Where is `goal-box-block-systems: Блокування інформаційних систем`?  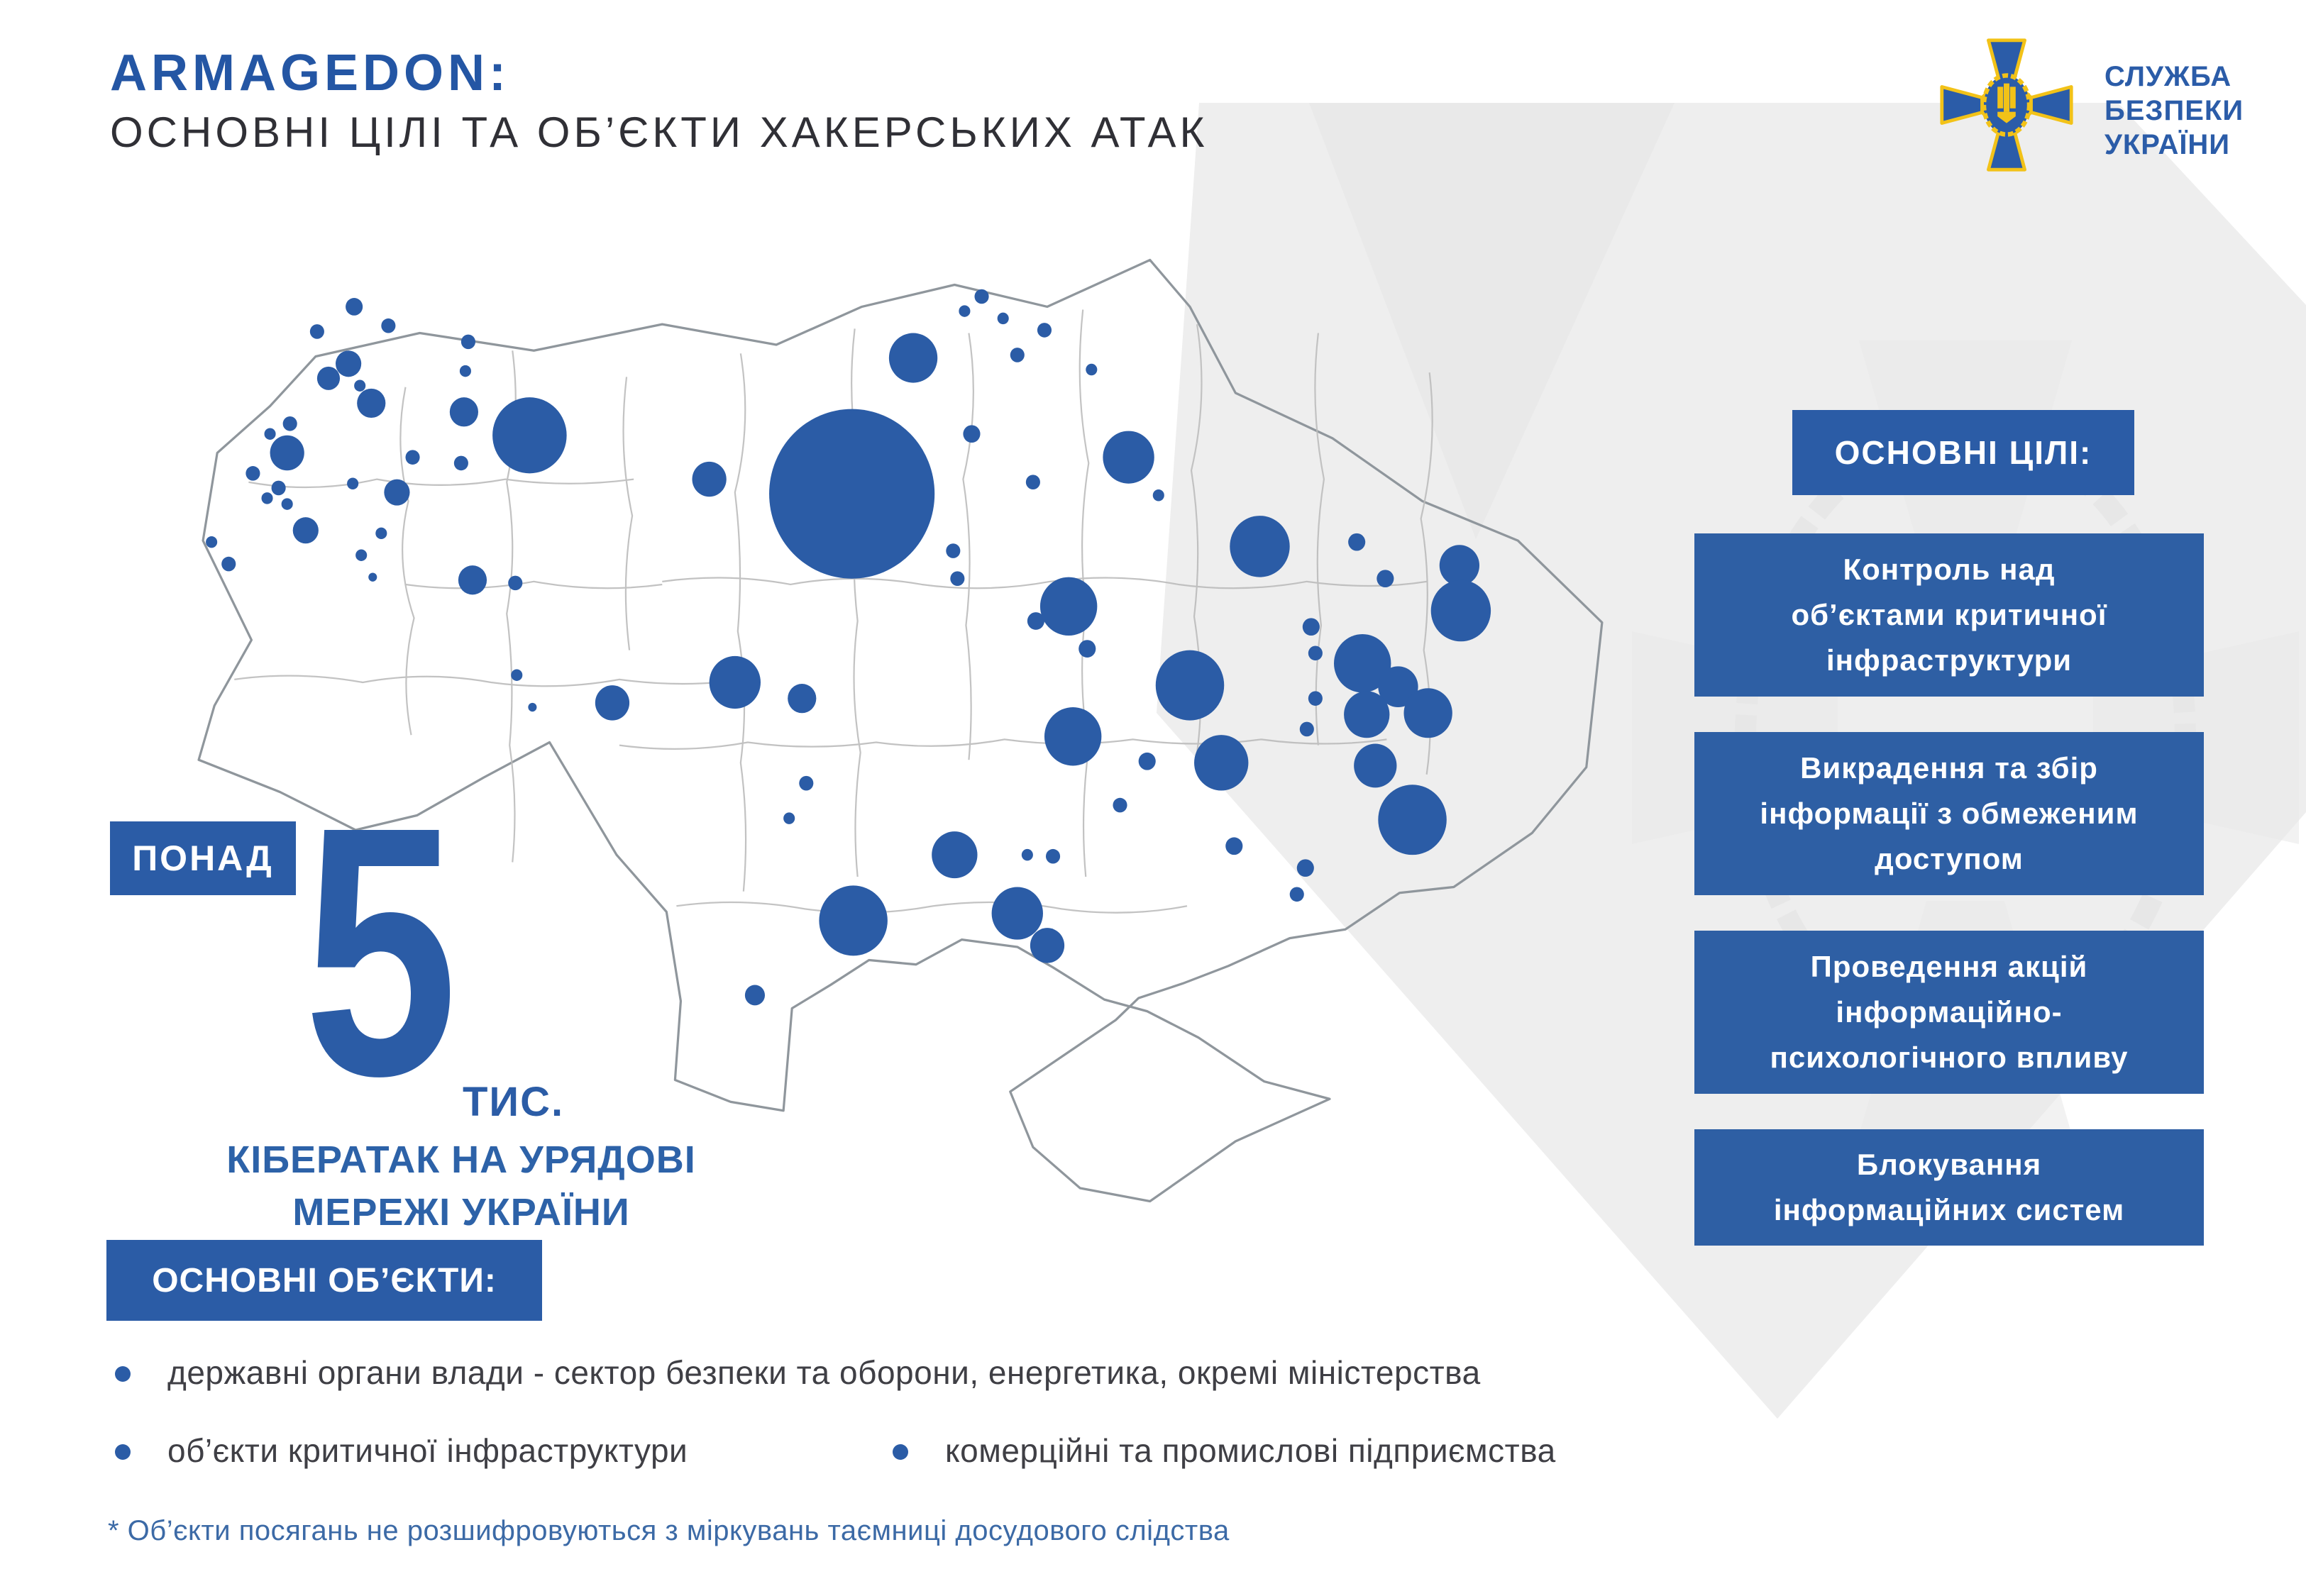
goal-box-block-systems: Блокування інформаційних систем is located at coordinates (1949, 1187).